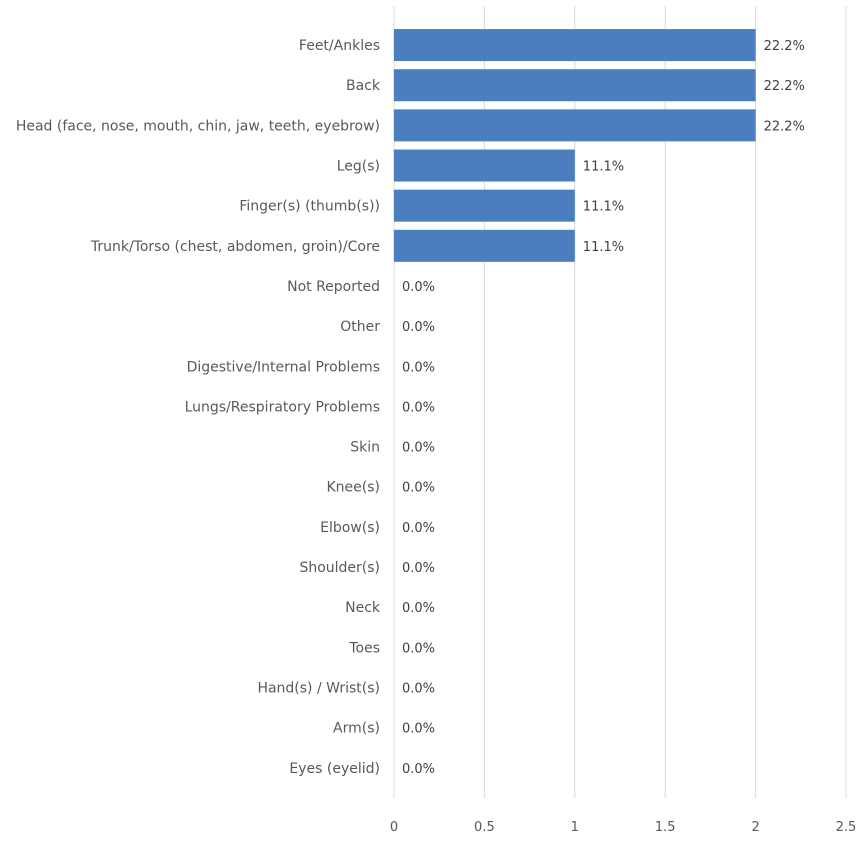  What do you see at coordinates (350, 528) in the screenshot?
I see `category-label: Elbow(s)` at bounding box center [350, 528].